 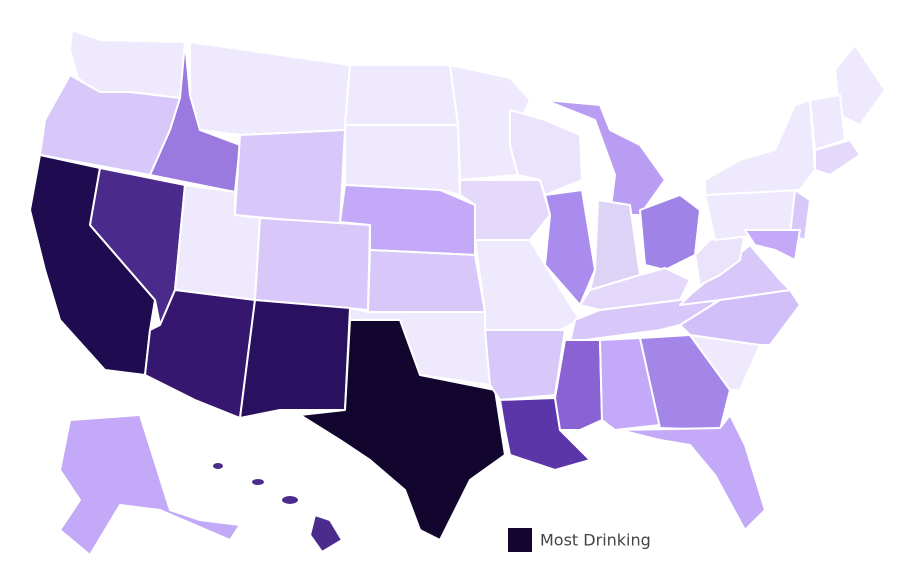 I want to click on legend-swatch, so click(x=520, y=540).